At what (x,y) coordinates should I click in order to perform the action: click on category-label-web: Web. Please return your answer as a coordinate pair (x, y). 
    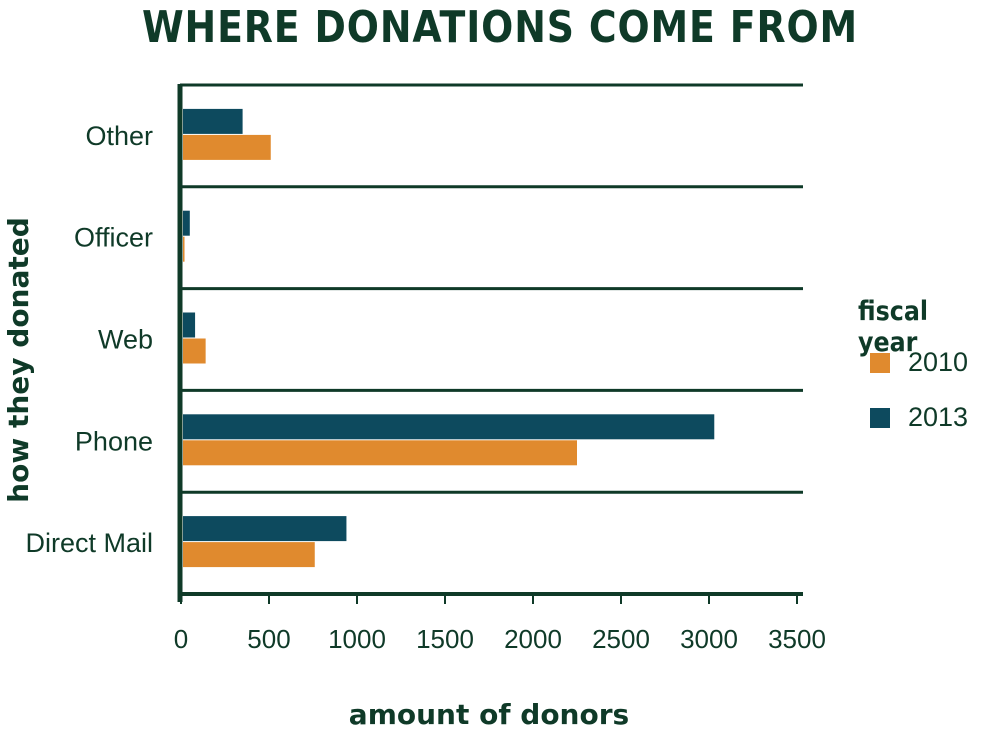
    Looking at the image, I should click on (125, 340).